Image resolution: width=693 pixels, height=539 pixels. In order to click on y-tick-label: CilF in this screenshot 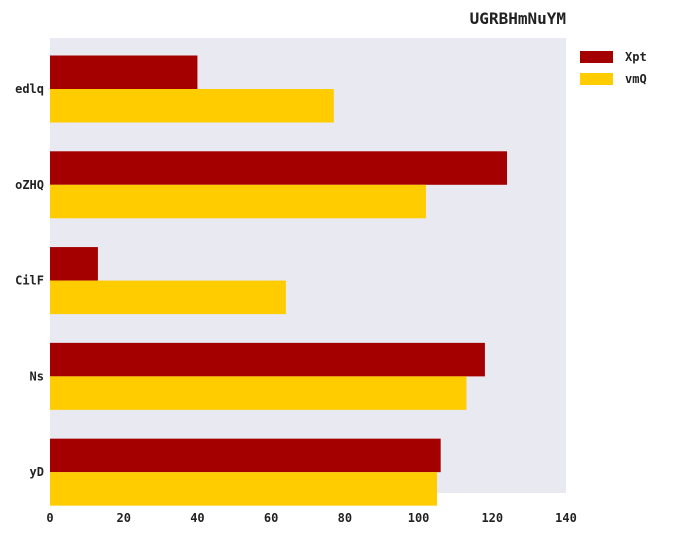, I will do `click(29, 281)`.